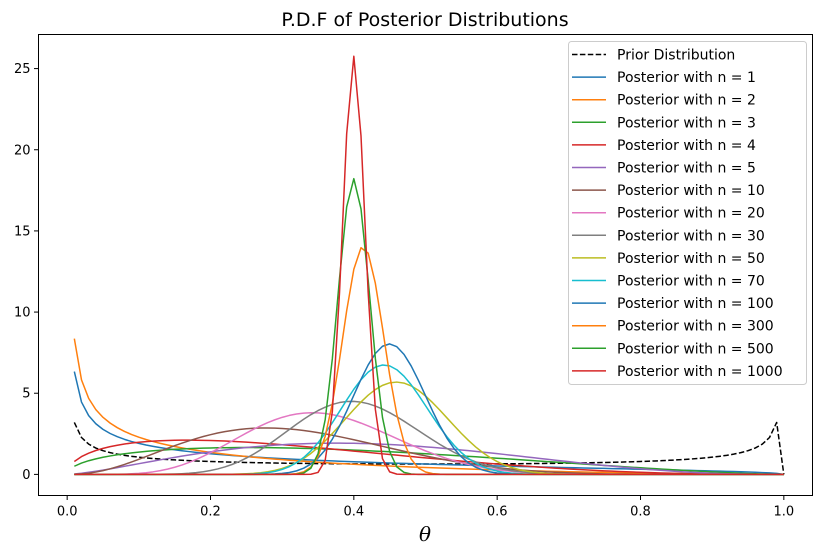  I want to click on legend-label-14: Posterior with n = 1000, so click(700, 372).